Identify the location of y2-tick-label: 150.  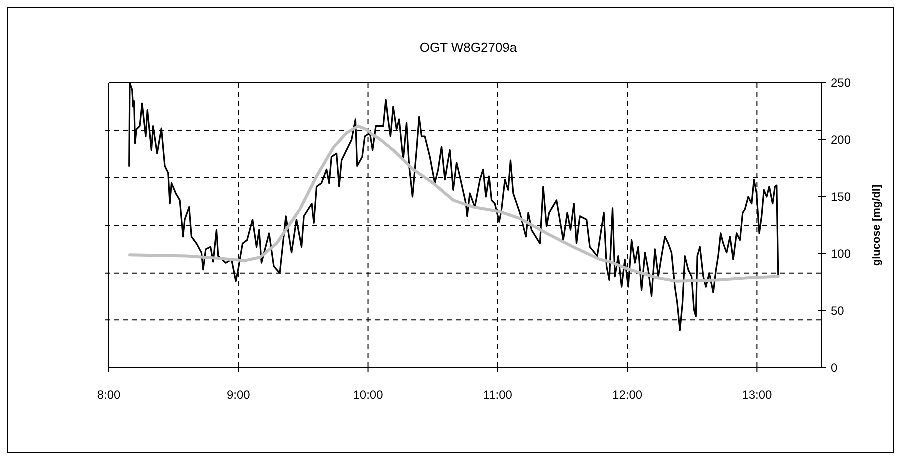
(841, 197).